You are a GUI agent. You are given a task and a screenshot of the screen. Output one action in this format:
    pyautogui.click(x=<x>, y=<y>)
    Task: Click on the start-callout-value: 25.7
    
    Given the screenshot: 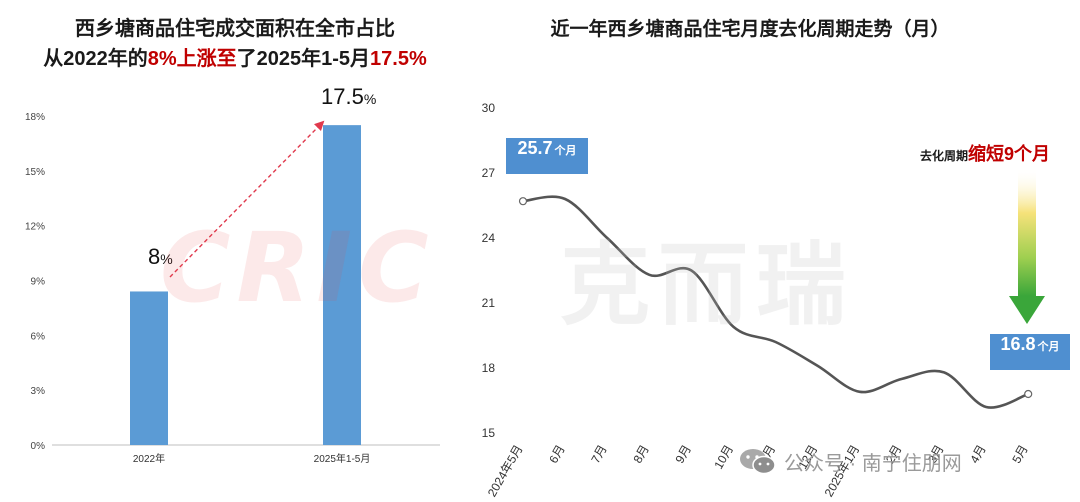 What is the action you would take?
    pyautogui.click(x=535, y=148)
    